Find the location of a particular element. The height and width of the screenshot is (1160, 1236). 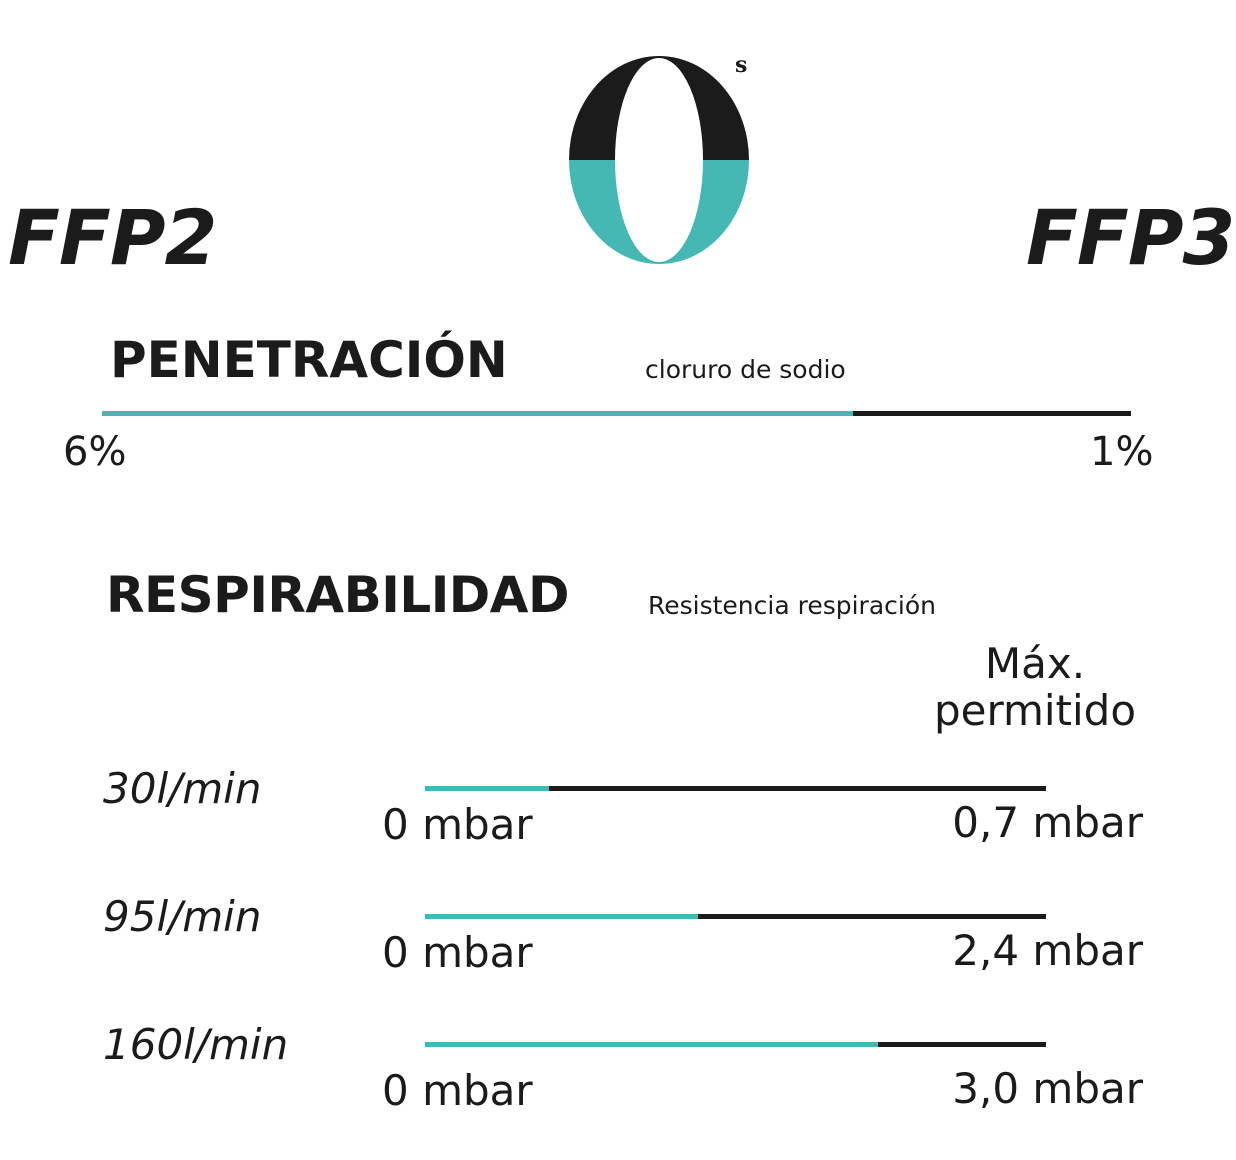

flow-rate-label: 95l/min is located at coordinates (182, 916).